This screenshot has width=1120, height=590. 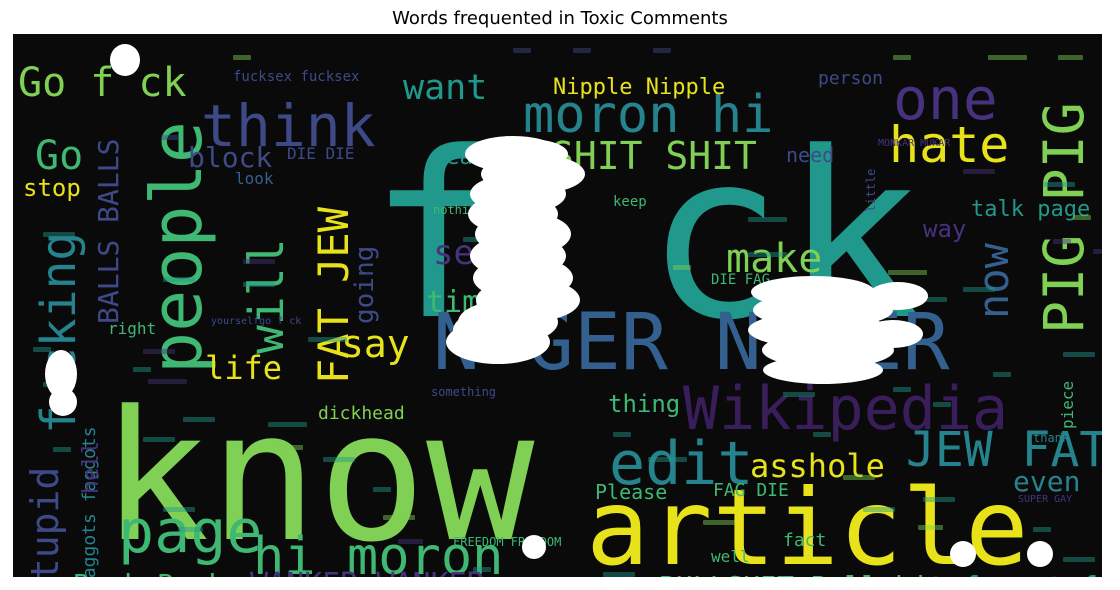 What do you see at coordinates (871, 190) in the screenshot?
I see `word-little: little` at bounding box center [871, 190].